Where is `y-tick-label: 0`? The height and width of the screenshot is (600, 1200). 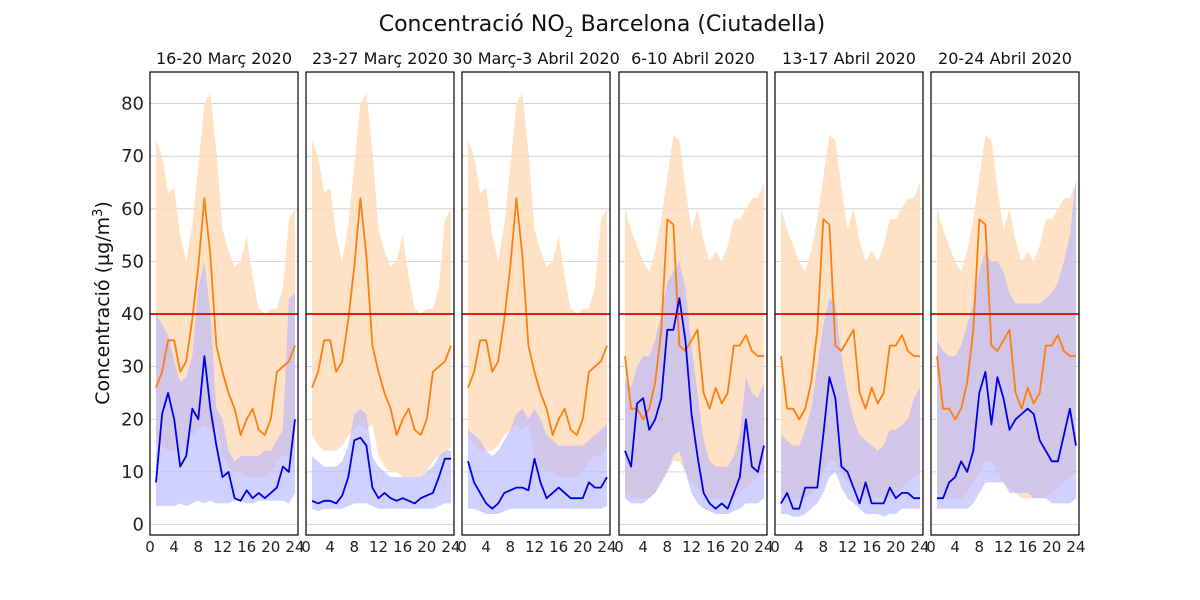 y-tick-label: 0 is located at coordinates (138, 524).